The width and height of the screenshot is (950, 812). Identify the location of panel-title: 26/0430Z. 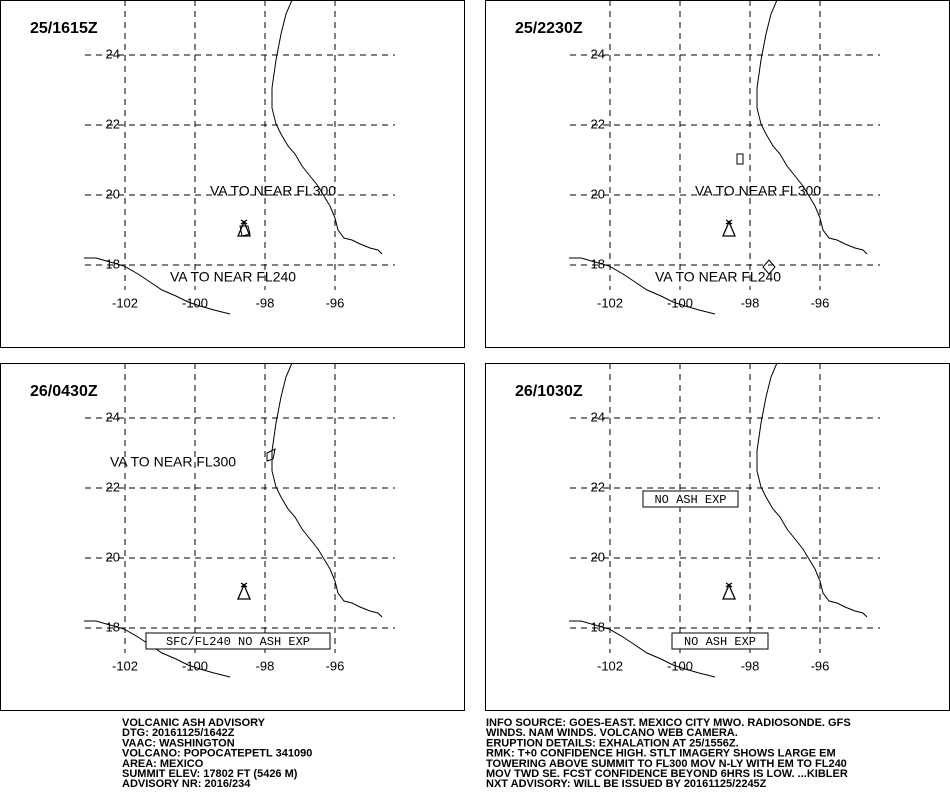
(64, 391).